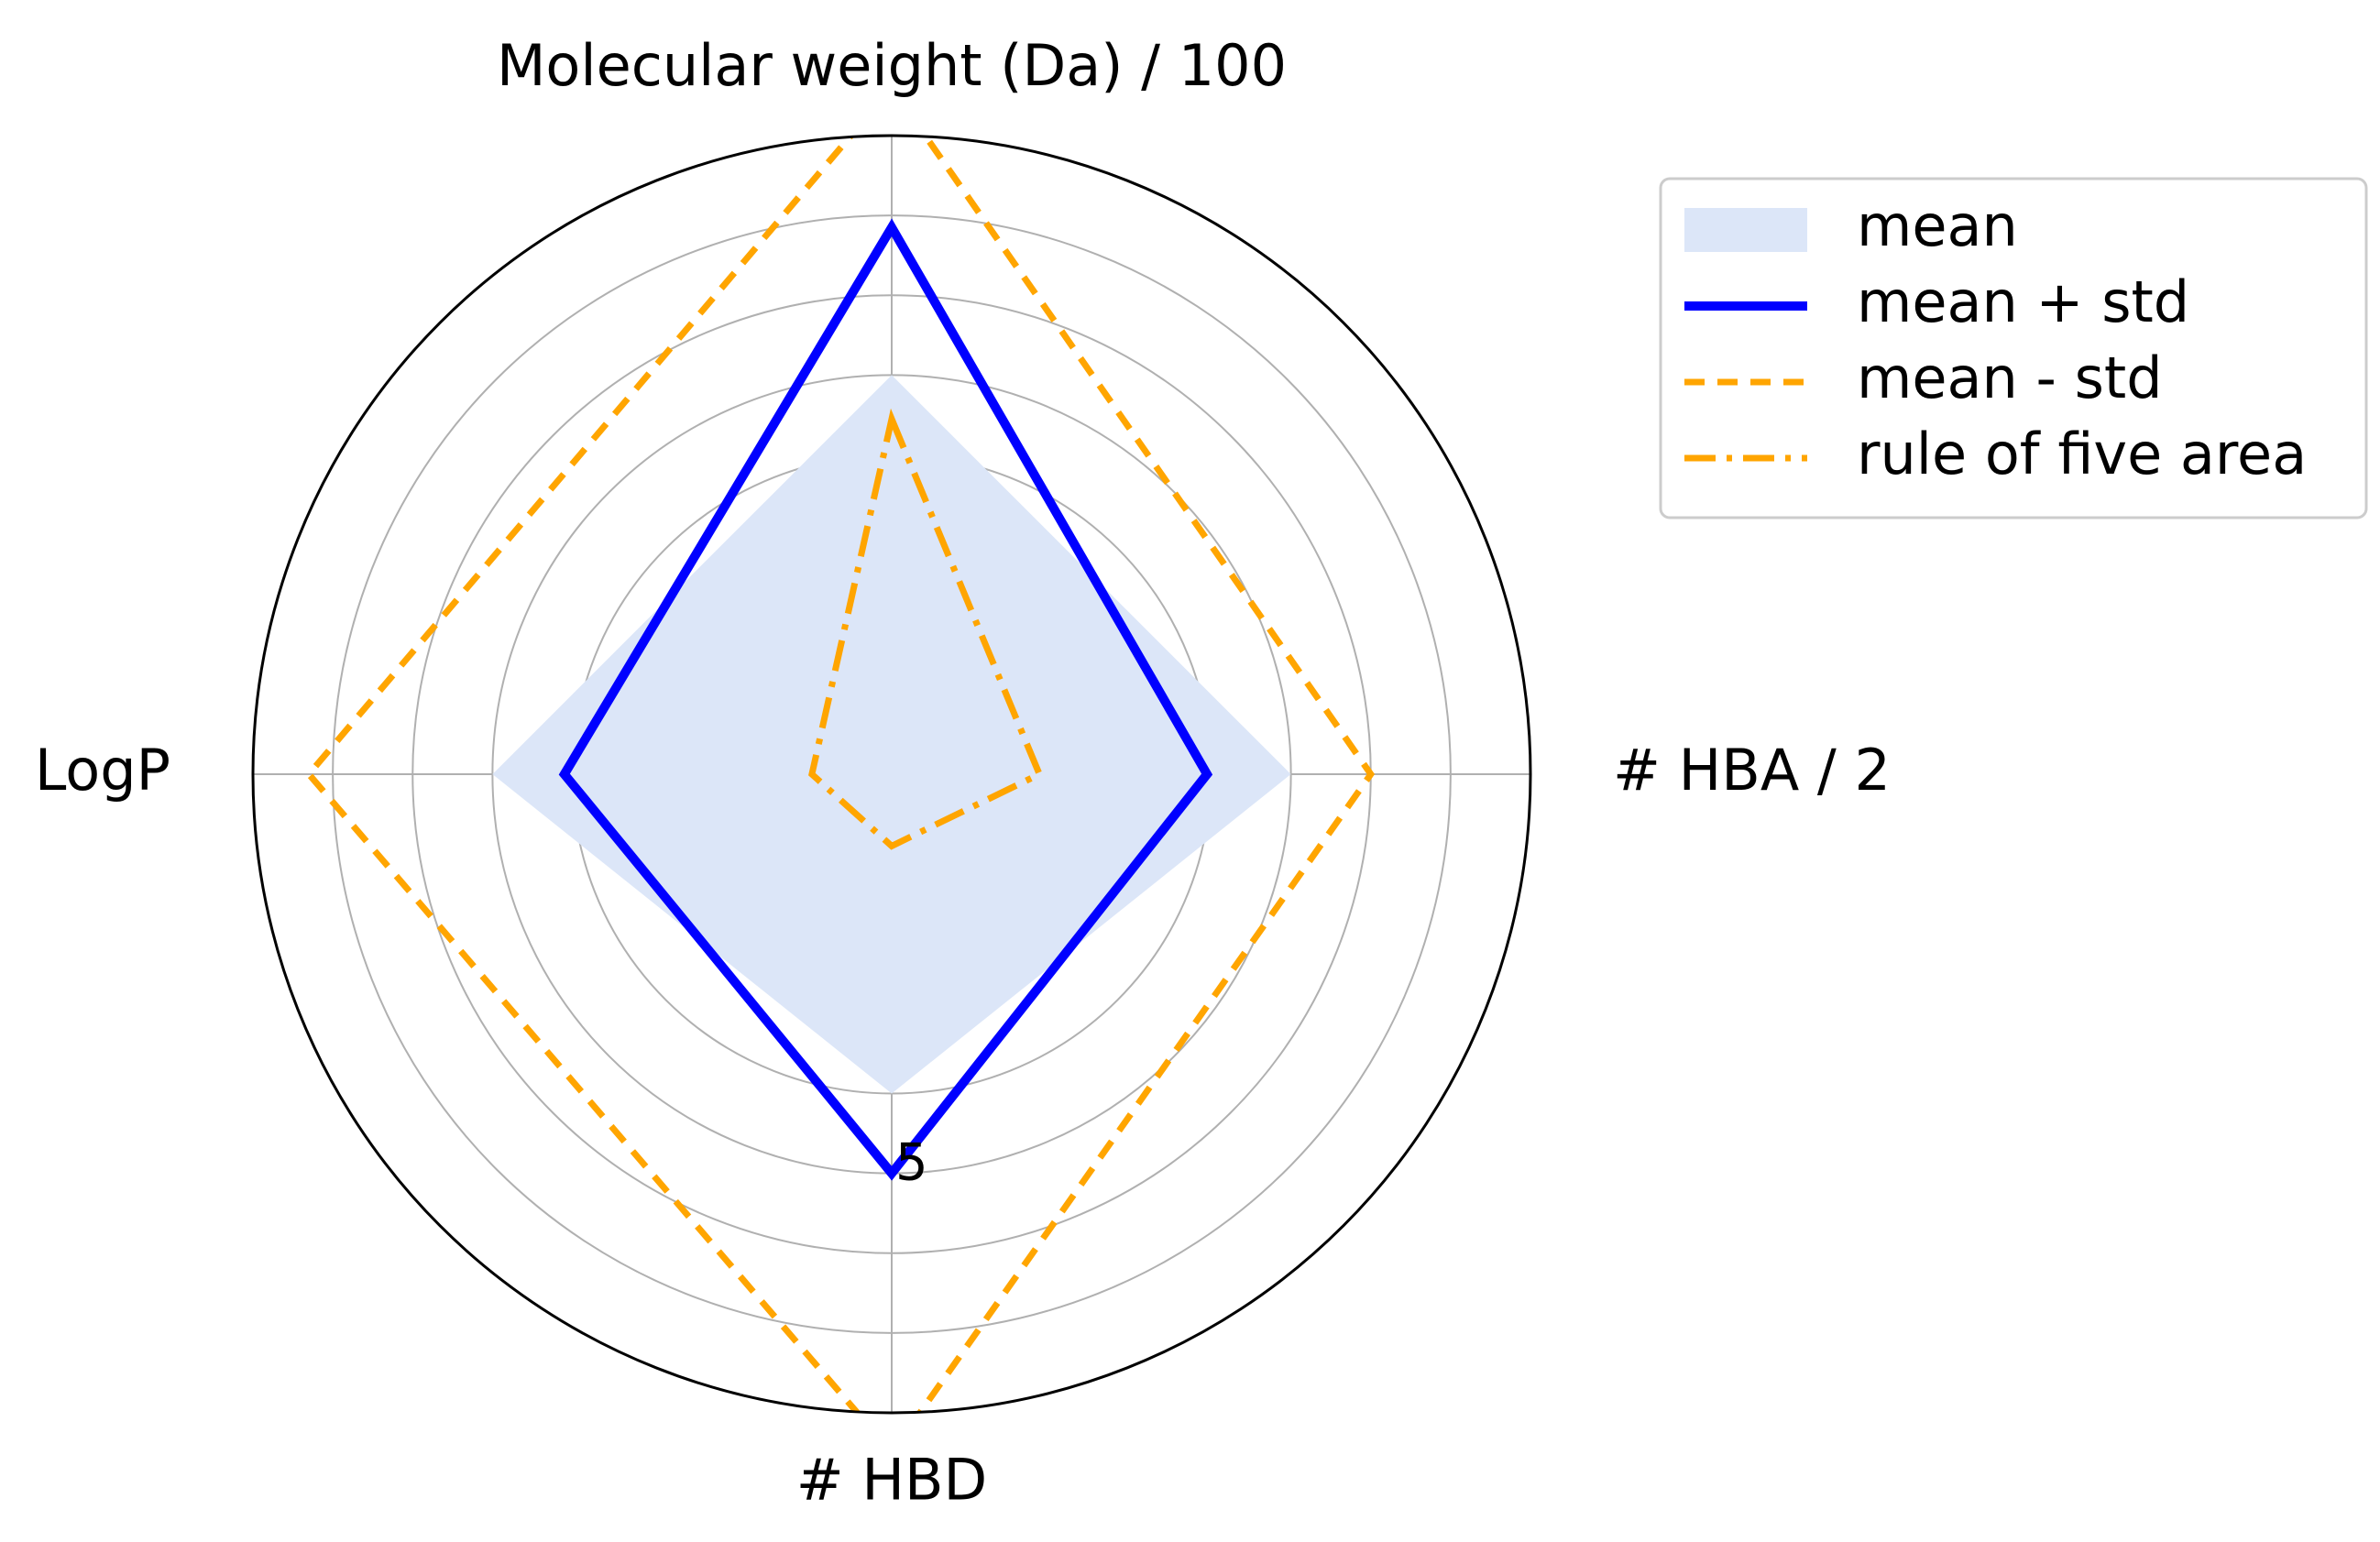 The height and width of the screenshot is (1542, 2380). Describe the element at coordinates (1937, 225) in the screenshot. I see `legend-label: mean` at that location.